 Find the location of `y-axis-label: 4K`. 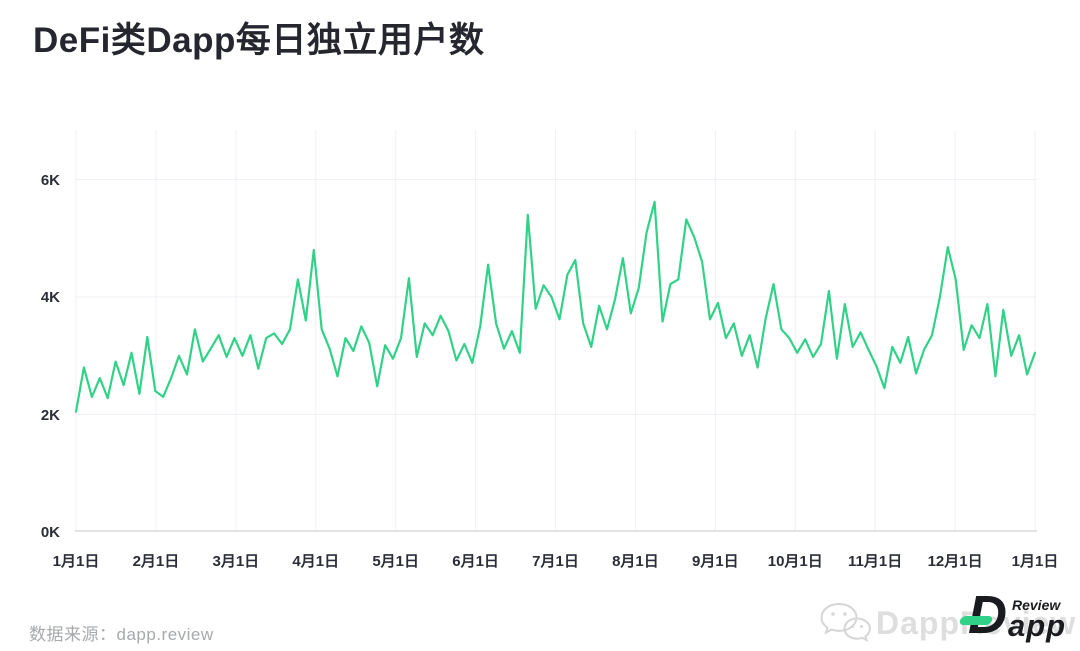

y-axis-label: 4K is located at coordinates (50, 297).